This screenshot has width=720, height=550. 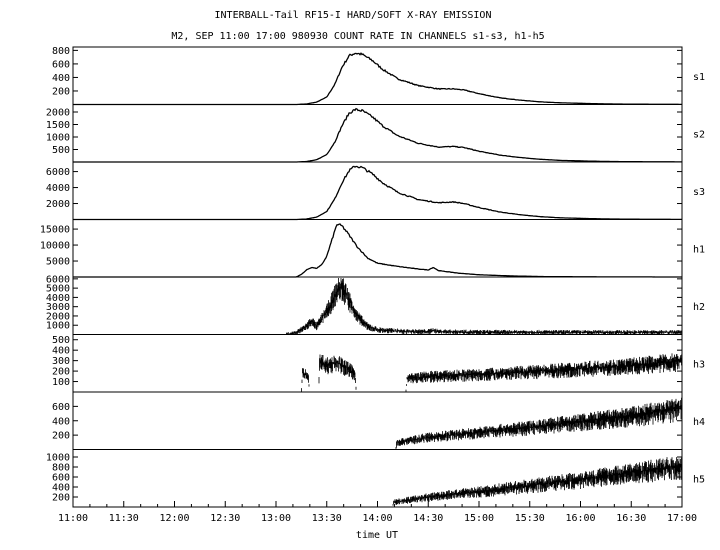 I want to click on panel-label-s3: s3, so click(x=699, y=192).